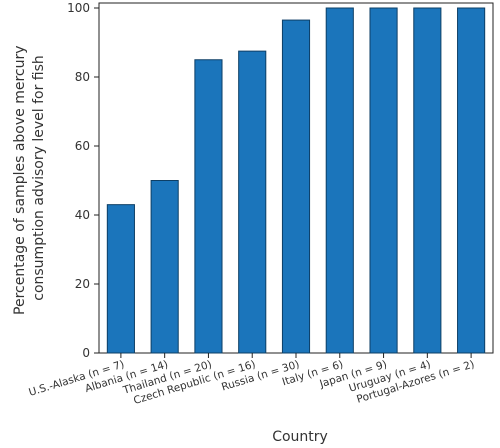 The width and height of the screenshot is (500, 448). What do you see at coordinates (82, 77) in the screenshot?
I see `y-tick-label-4: 80` at bounding box center [82, 77].